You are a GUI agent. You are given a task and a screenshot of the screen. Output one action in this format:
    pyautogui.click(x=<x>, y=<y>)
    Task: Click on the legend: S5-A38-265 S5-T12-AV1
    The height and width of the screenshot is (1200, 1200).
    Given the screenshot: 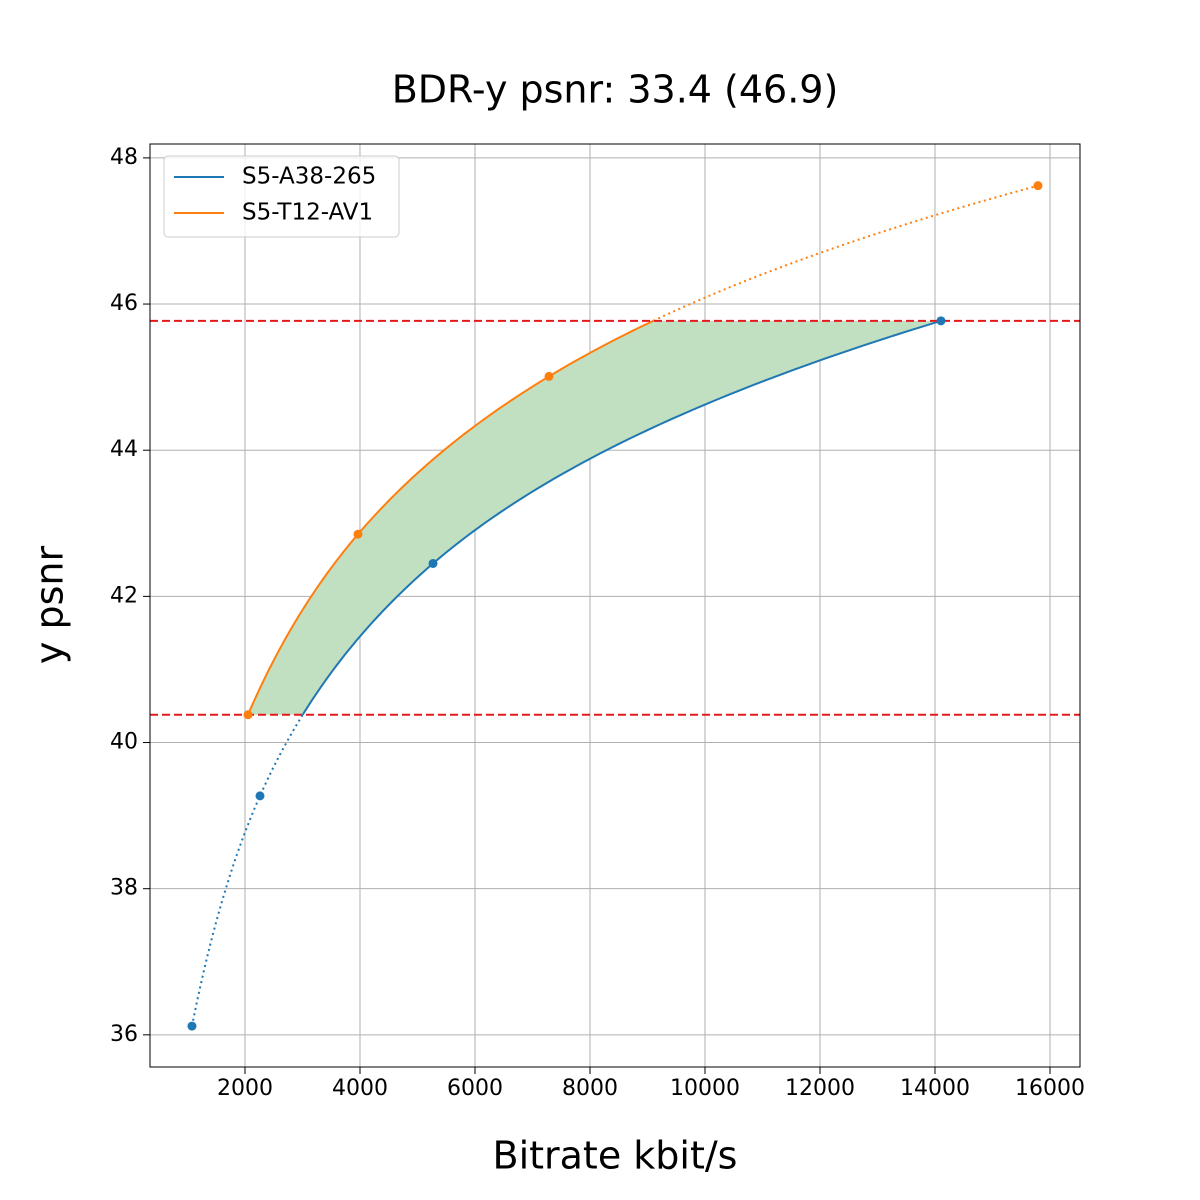 What is the action you would take?
    pyautogui.click(x=281, y=196)
    